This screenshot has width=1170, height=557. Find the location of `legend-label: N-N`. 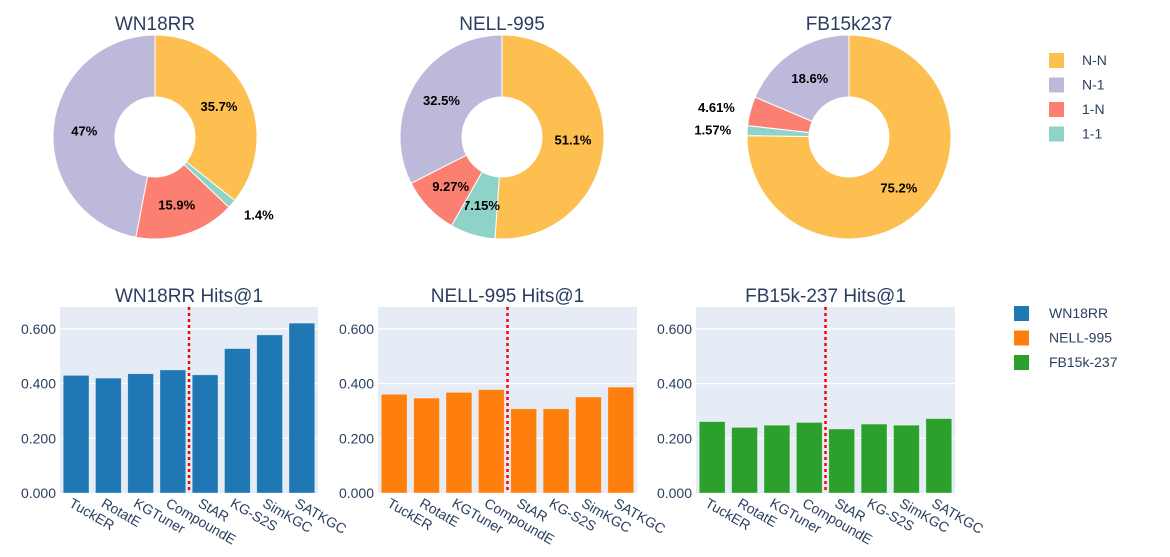

legend-label: N-N is located at coordinates (1094, 60).